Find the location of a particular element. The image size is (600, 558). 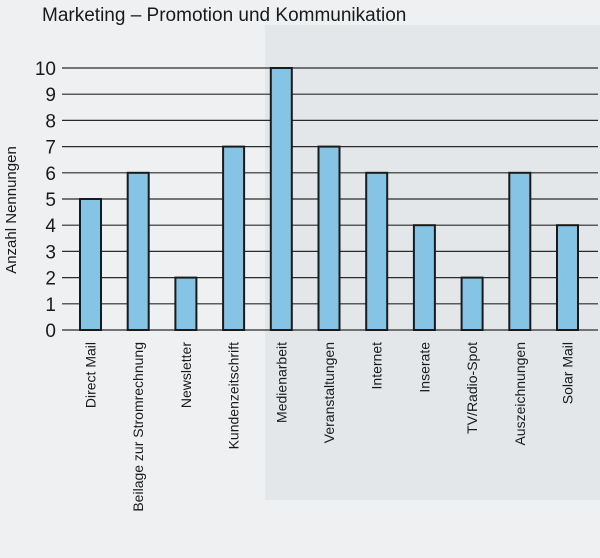

x-tick-label: Auszeichnungen is located at coordinates (520, 394).